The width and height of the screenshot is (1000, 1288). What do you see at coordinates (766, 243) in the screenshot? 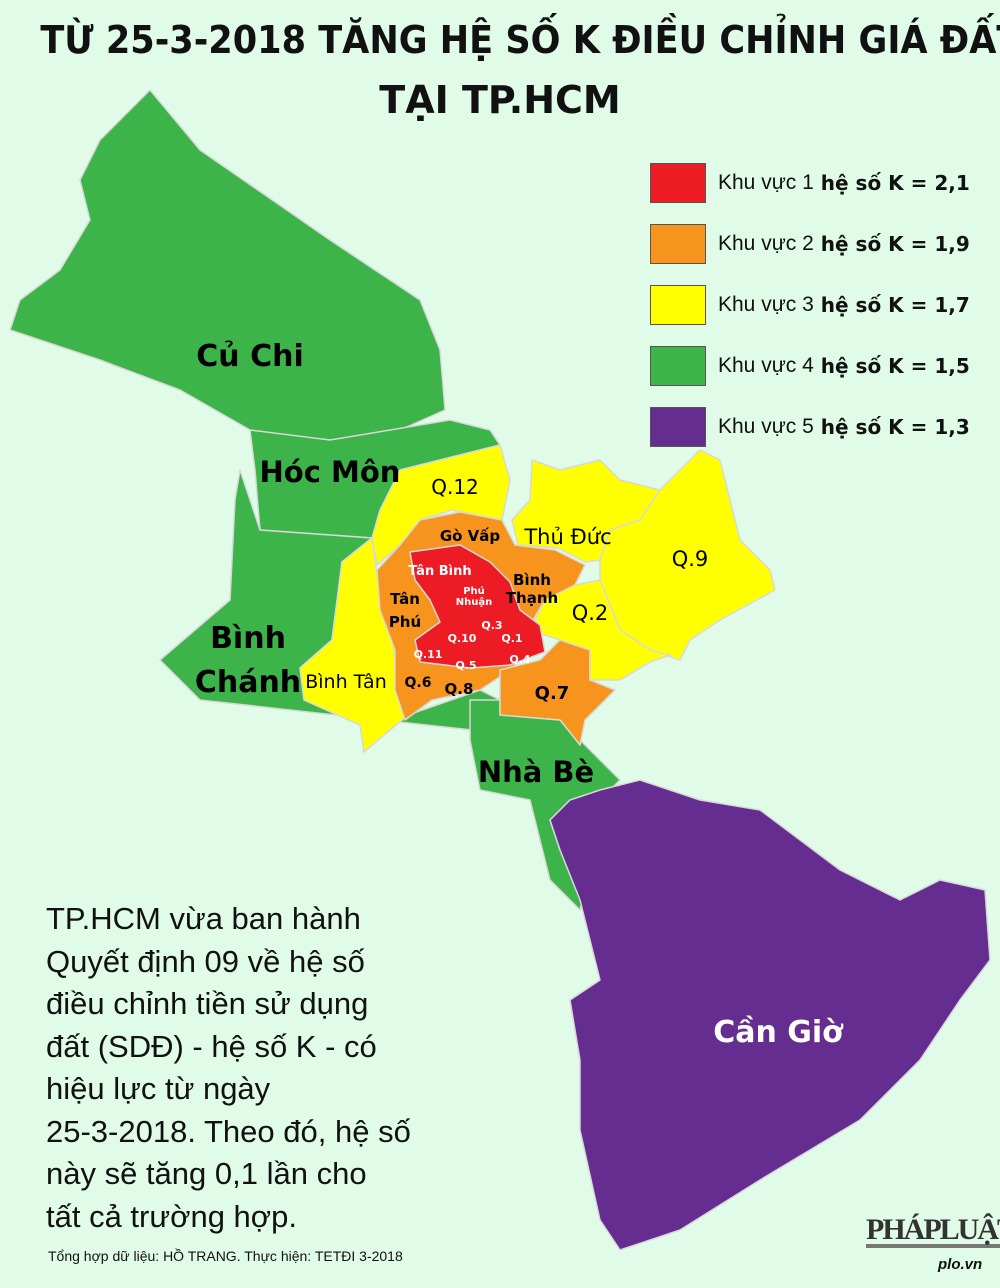
I see `legend-area: Khu vực 2` at bounding box center [766, 243].